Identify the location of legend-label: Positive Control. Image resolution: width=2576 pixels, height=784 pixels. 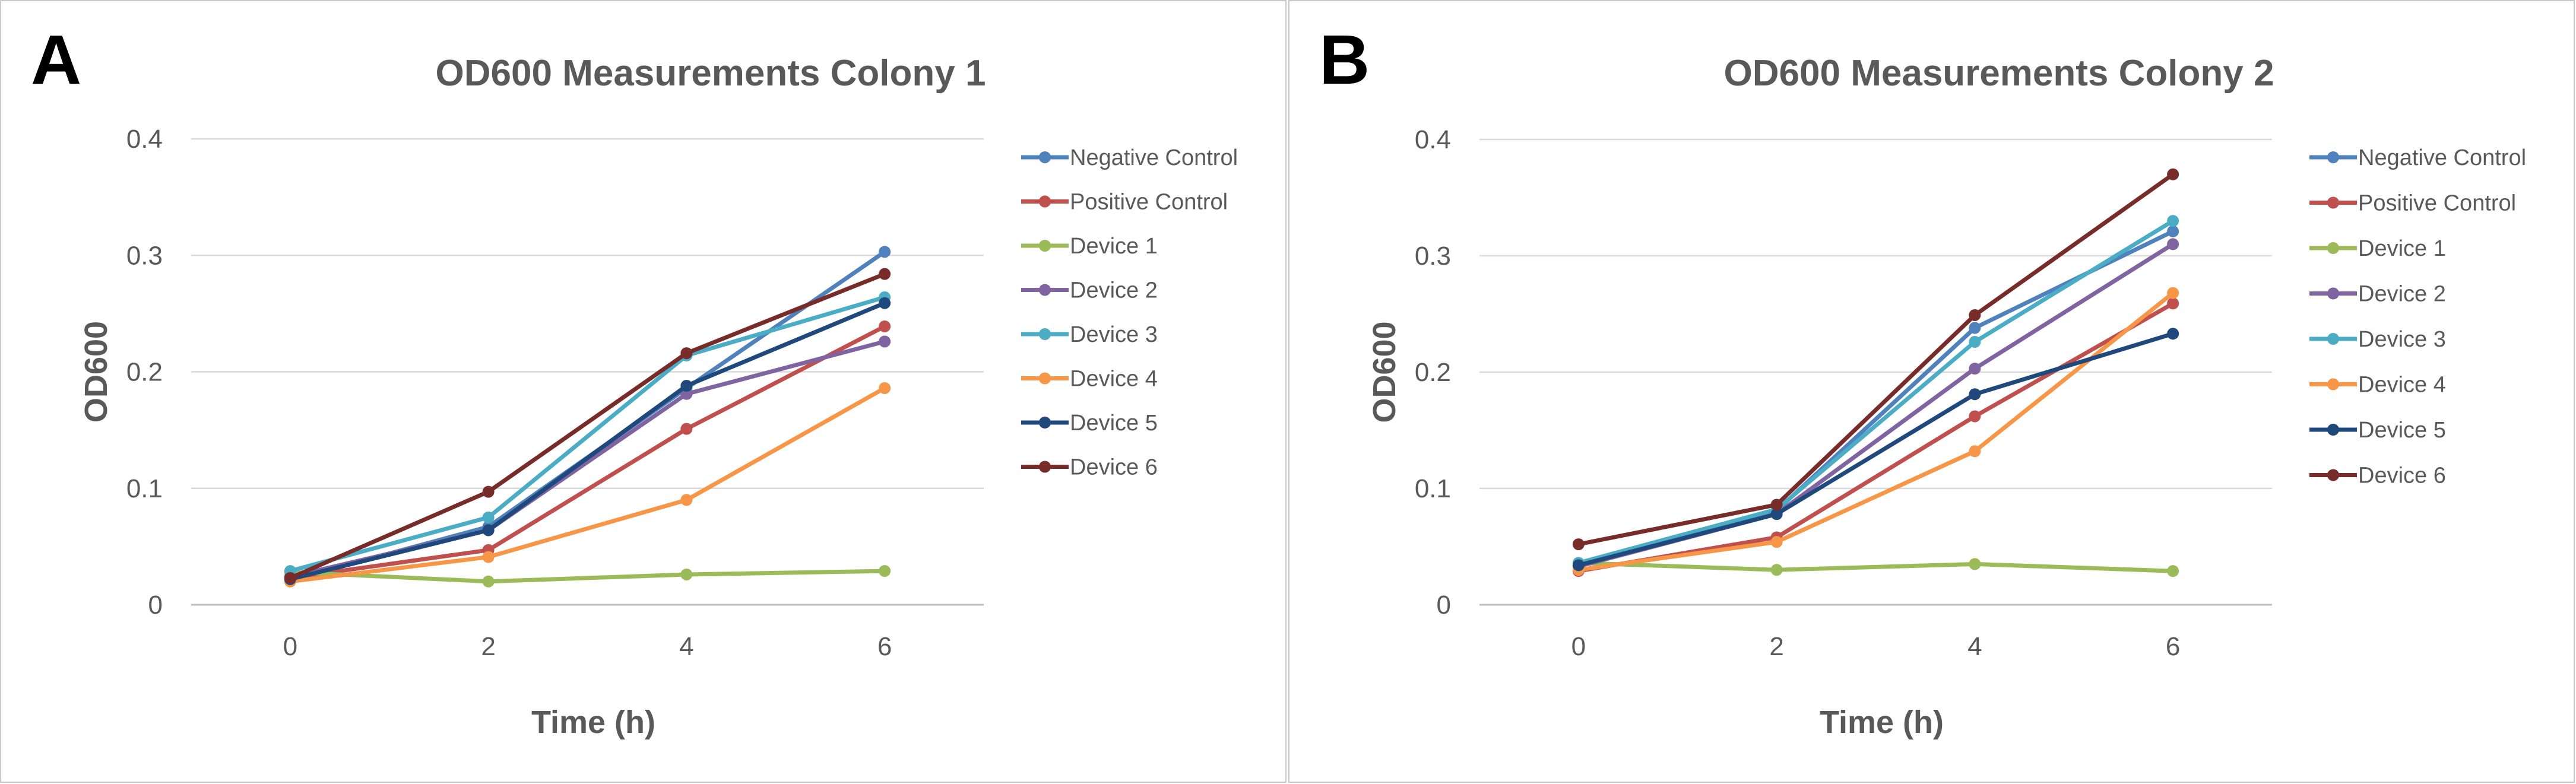
(1149, 202).